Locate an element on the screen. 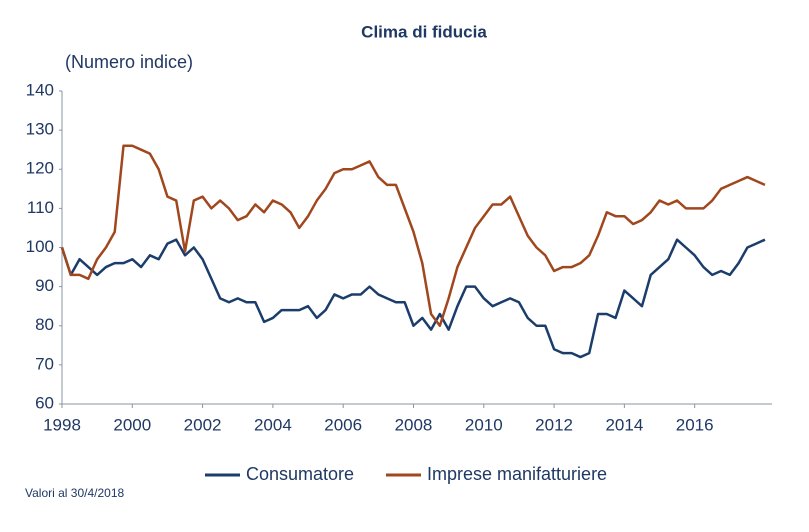  legend-label: Consumatore is located at coordinates (300, 474).